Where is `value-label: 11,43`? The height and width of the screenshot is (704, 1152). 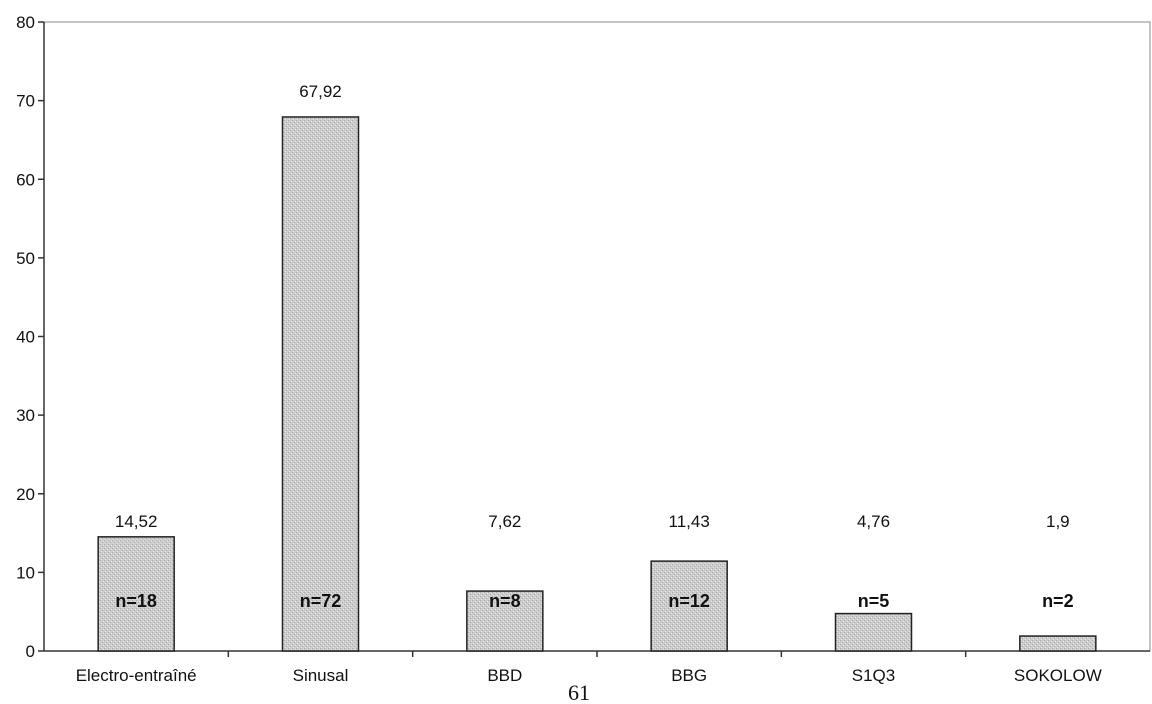 value-label: 11,43 is located at coordinates (689, 521).